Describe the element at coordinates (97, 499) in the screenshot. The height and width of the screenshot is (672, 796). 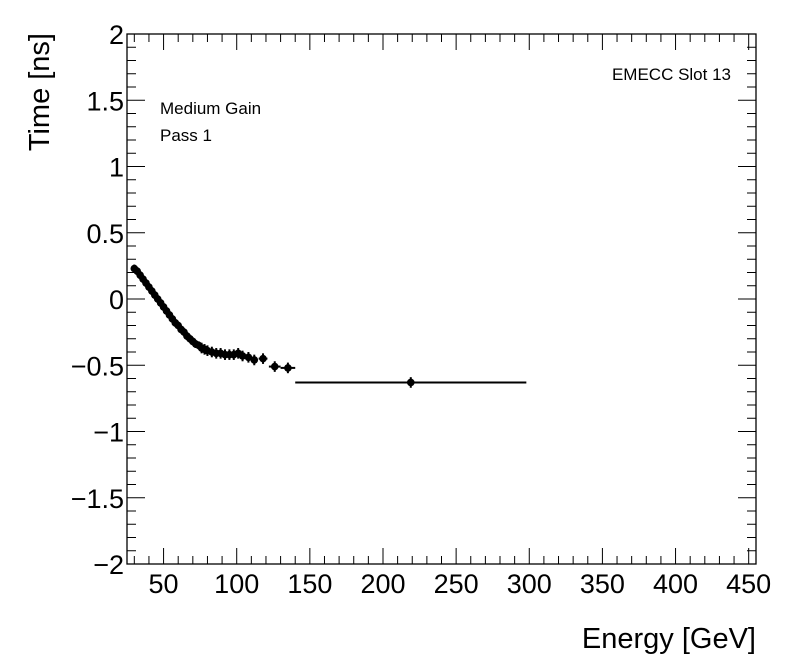
I see `y-tick-label: −1.5` at that location.